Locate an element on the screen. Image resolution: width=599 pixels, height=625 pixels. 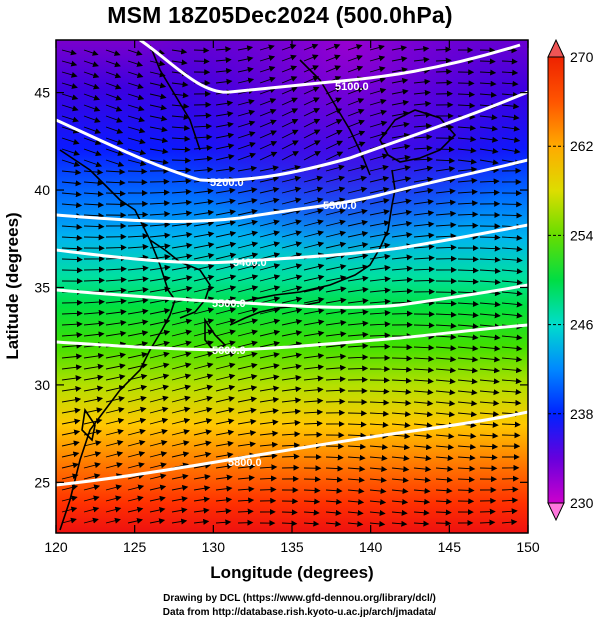
x-tick-label: 125 is located at coordinates (135, 547).